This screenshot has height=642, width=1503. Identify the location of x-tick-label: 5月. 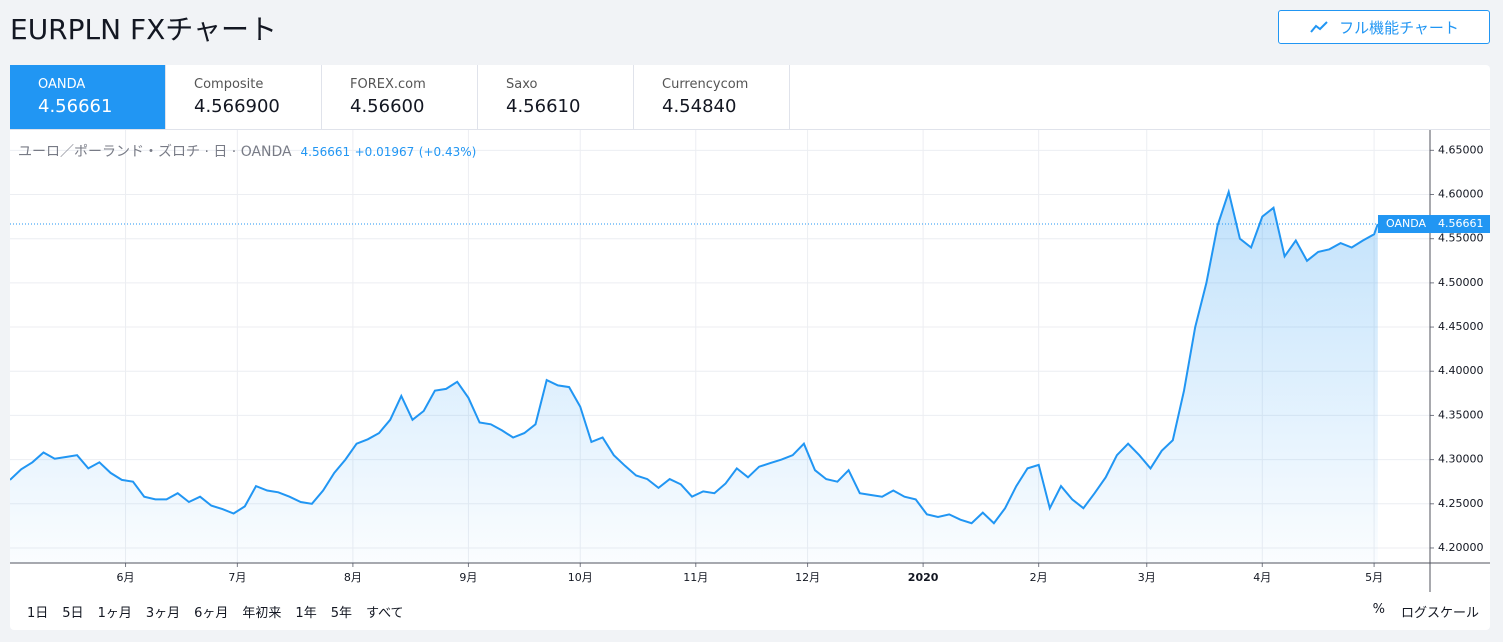
(1374, 577).